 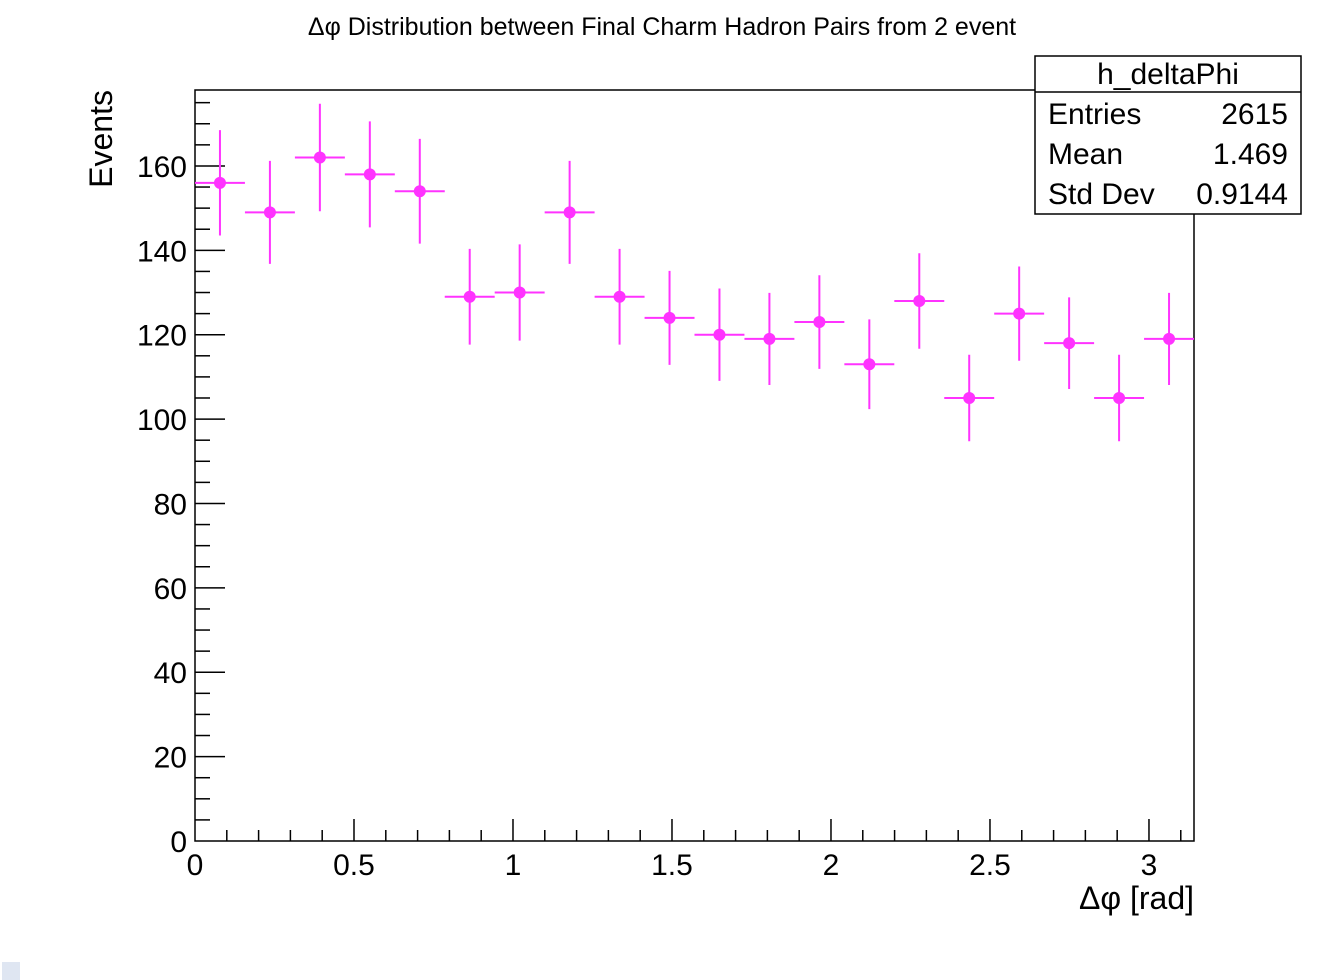 What do you see at coordinates (1094, 114) in the screenshot?
I see `stats-entries-label: Entries` at bounding box center [1094, 114].